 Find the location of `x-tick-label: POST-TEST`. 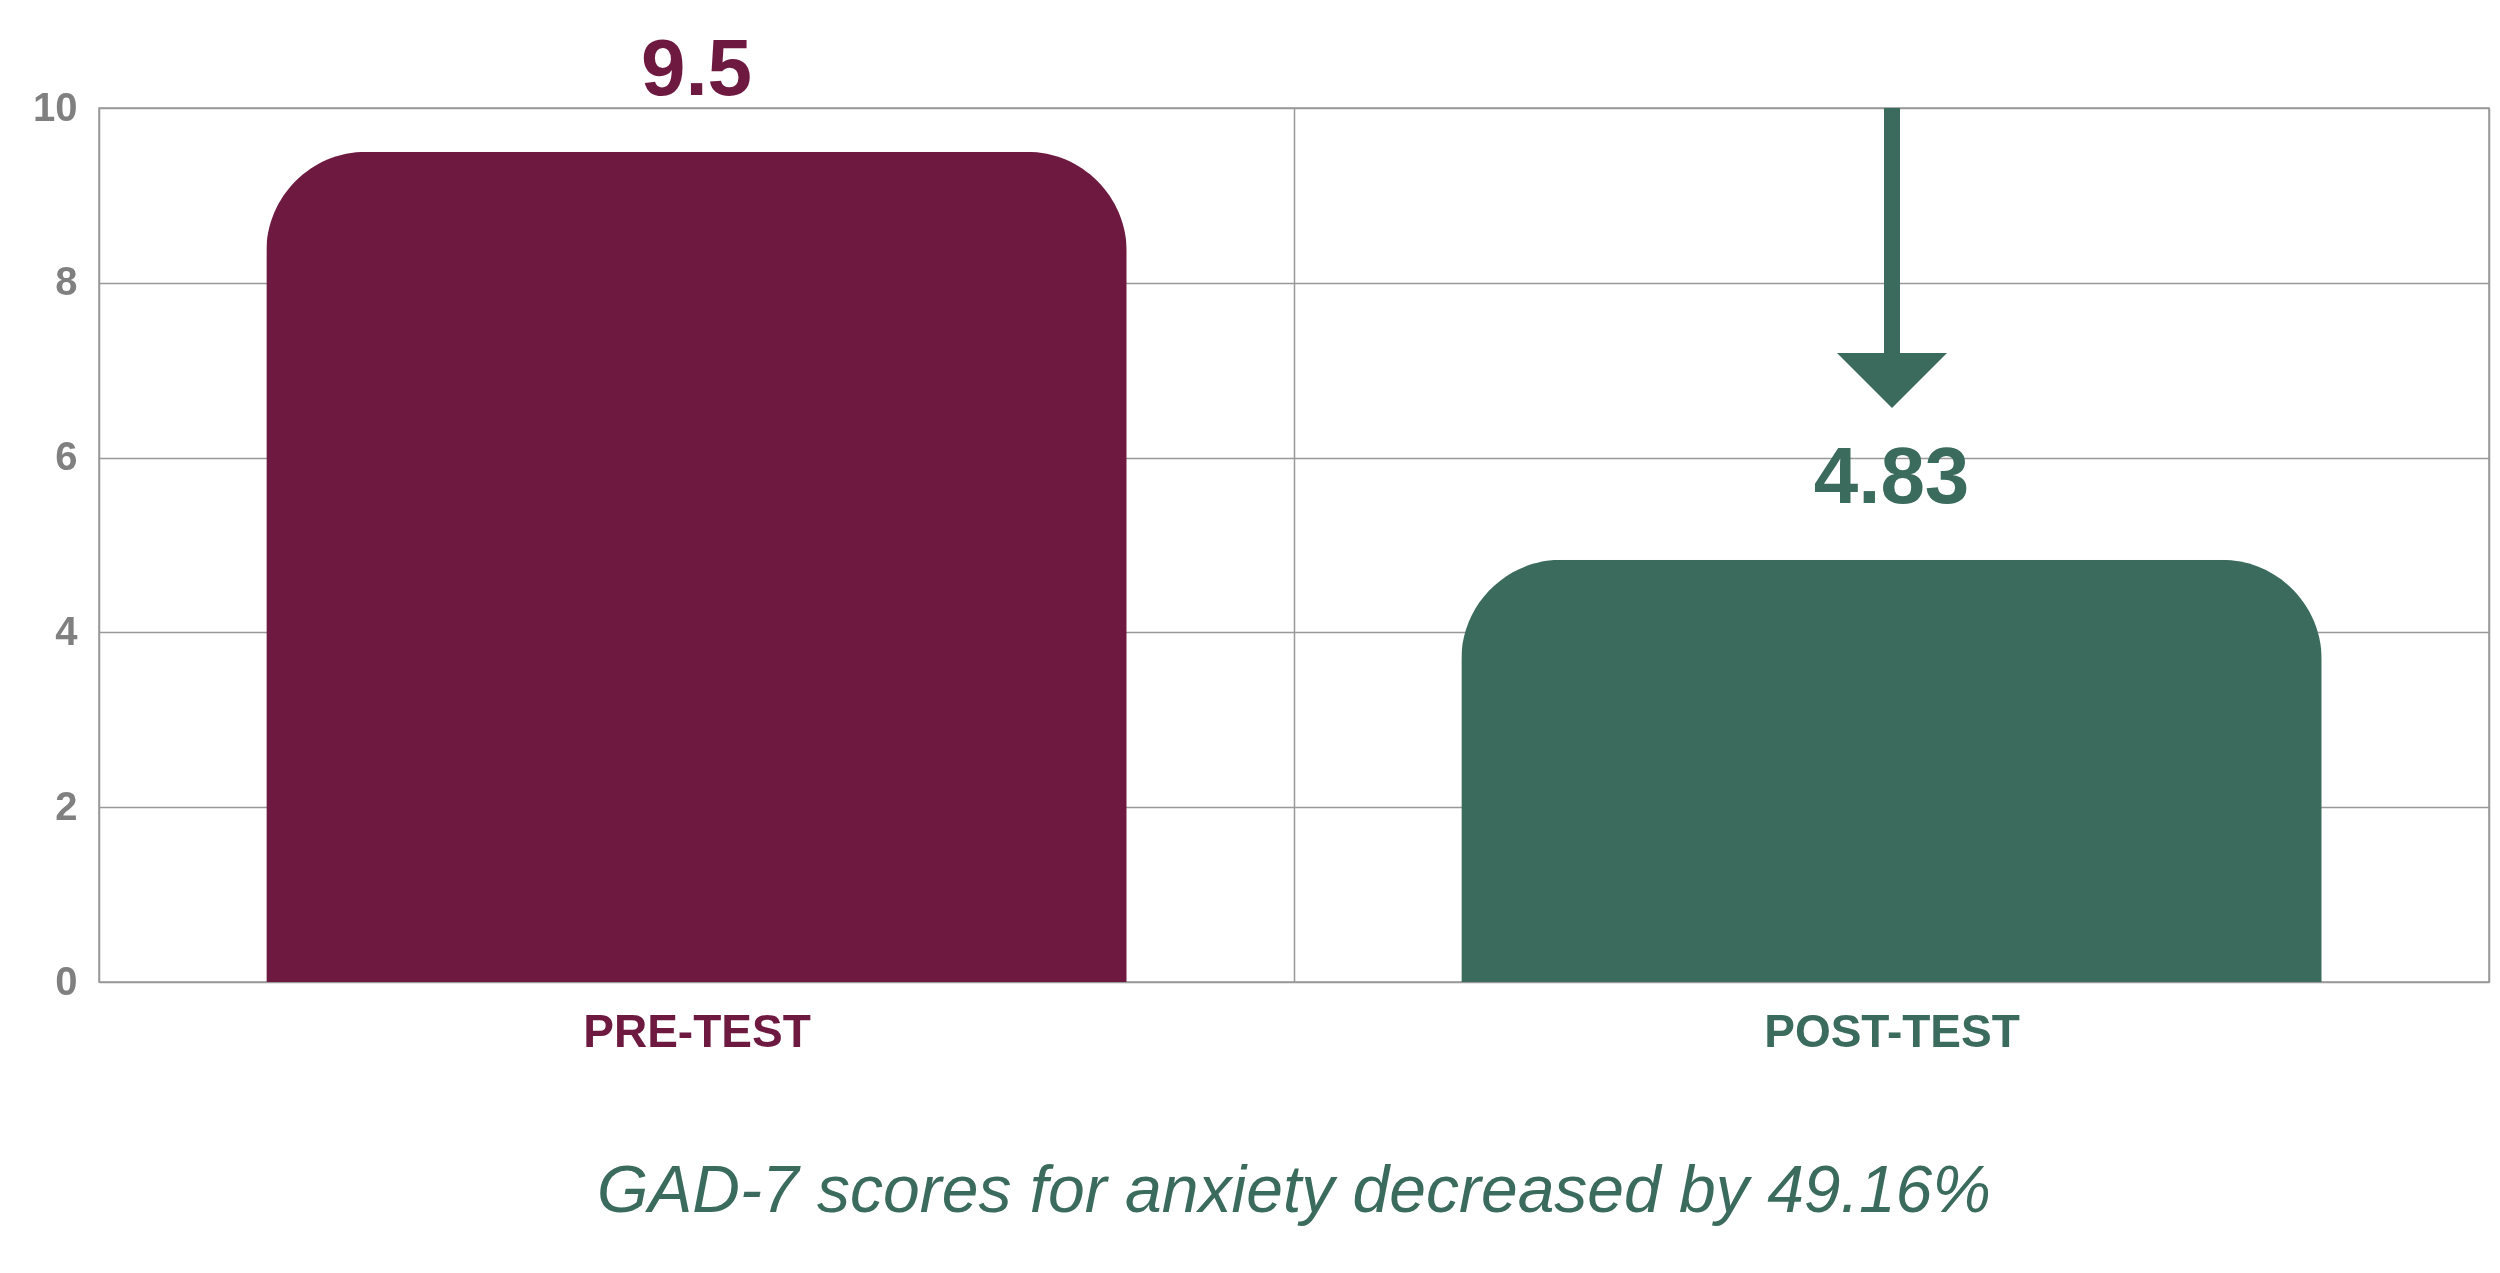

x-tick-label: POST-TEST is located at coordinates (1892, 1030).